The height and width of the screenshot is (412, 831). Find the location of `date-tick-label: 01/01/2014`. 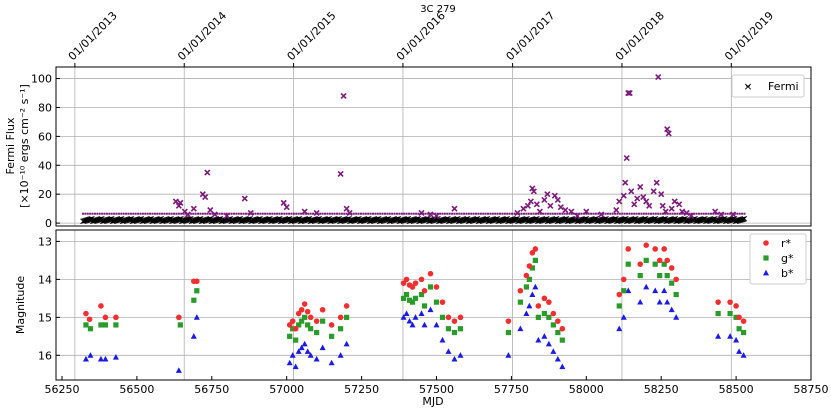

date-tick-label: 01/01/2014 is located at coordinates (202, 36).